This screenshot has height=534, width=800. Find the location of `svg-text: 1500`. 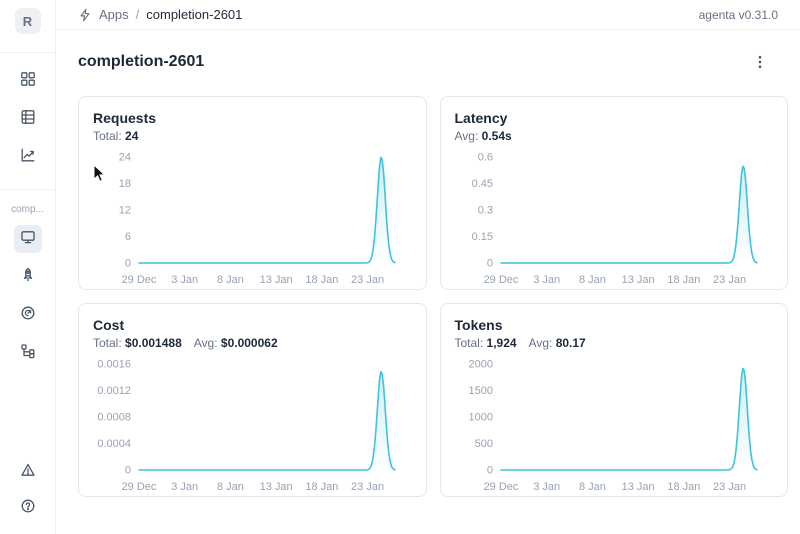

svg-text: 1500 is located at coordinates (480, 391).